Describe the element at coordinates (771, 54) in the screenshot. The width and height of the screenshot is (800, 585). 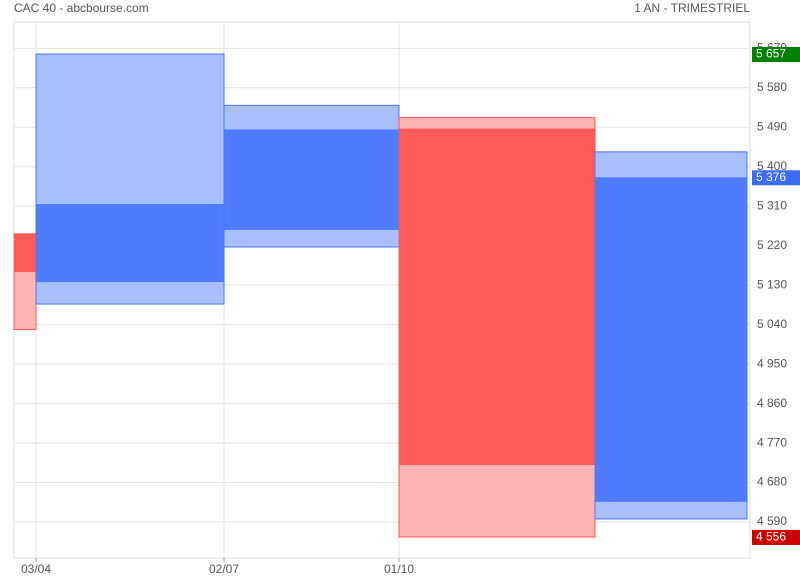
I see `price-marker-label: 5 657` at that location.